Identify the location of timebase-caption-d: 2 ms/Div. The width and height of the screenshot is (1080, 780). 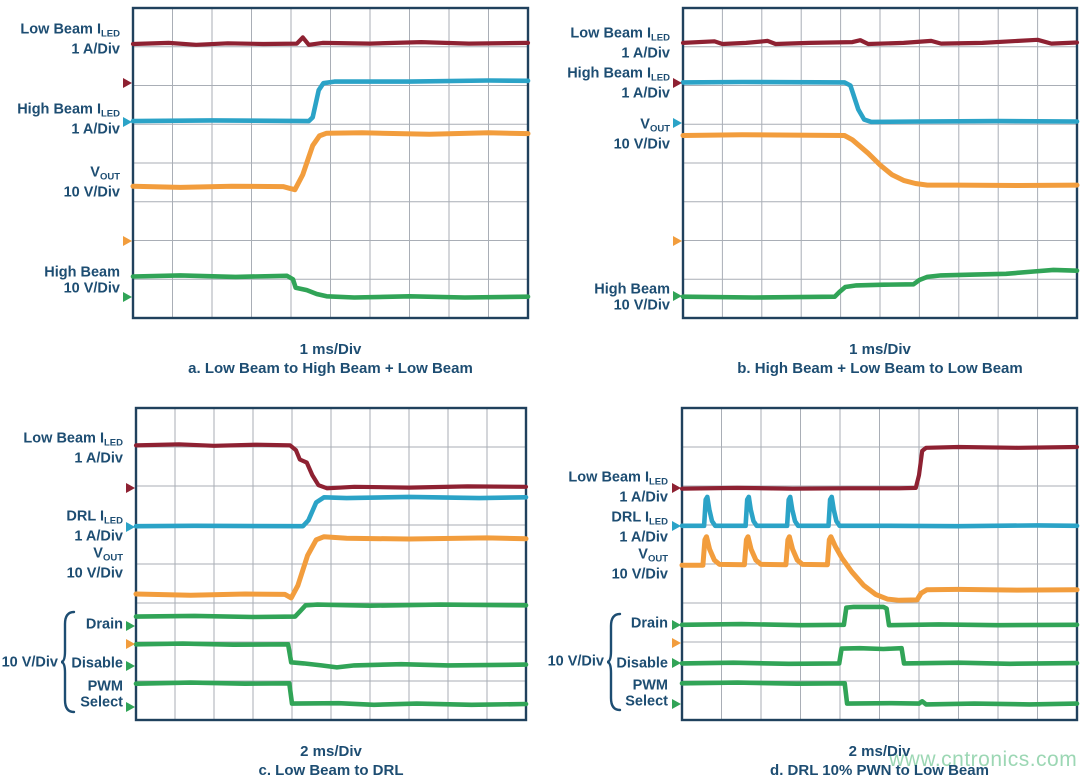
(879, 751).